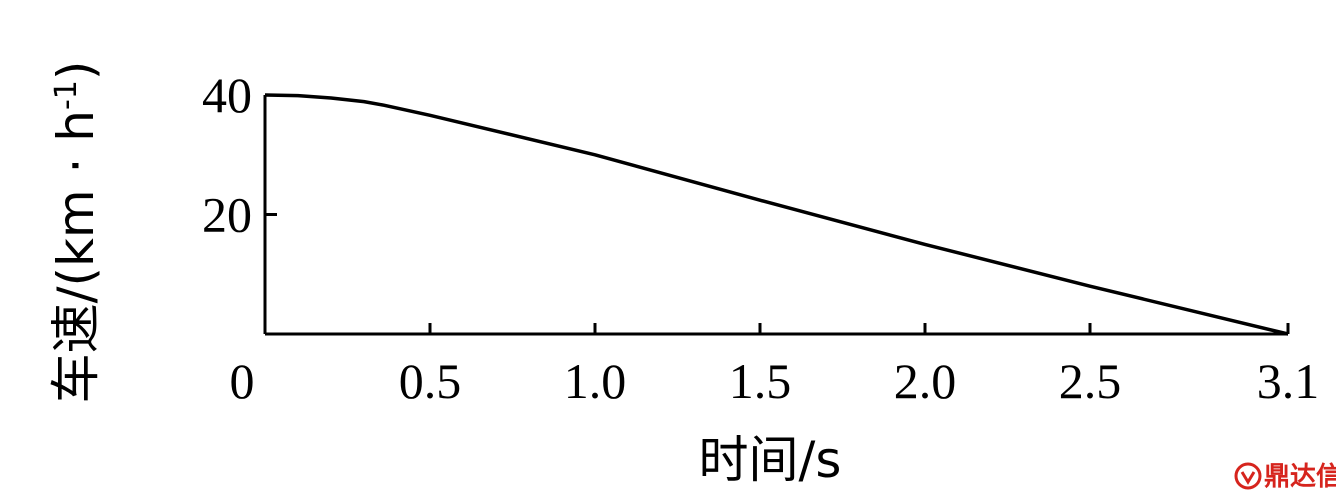 The width and height of the screenshot is (1336, 498). What do you see at coordinates (925, 381) in the screenshot?
I see `x-tick-label: 2.0` at bounding box center [925, 381].